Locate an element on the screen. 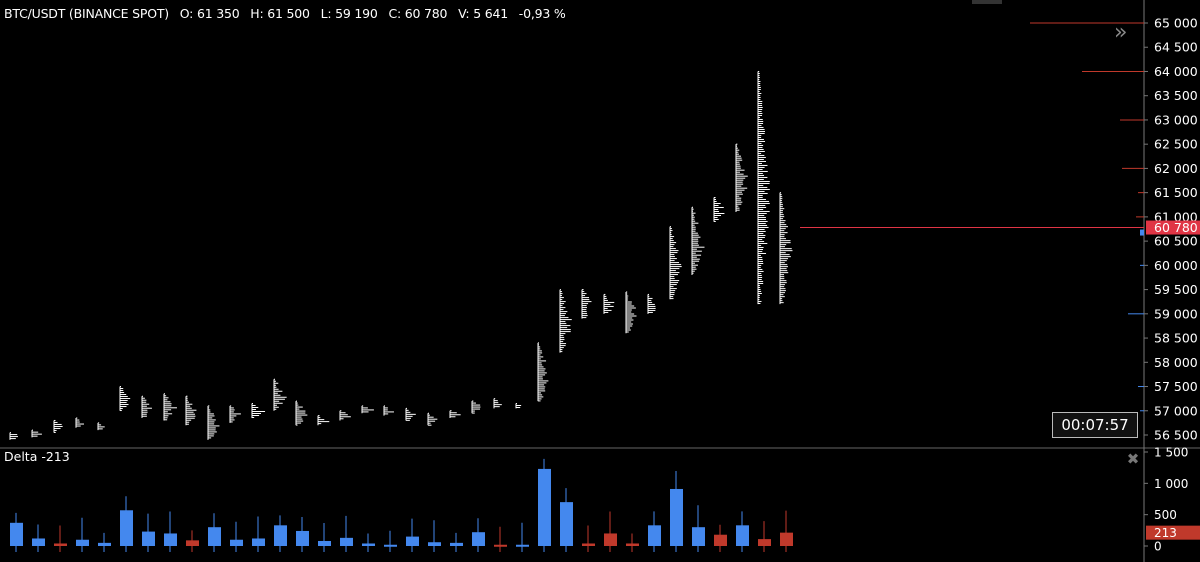 This screenshot has height=562, width=1200. last-price-label: 60 780 is located at coordinates (1176, 227).